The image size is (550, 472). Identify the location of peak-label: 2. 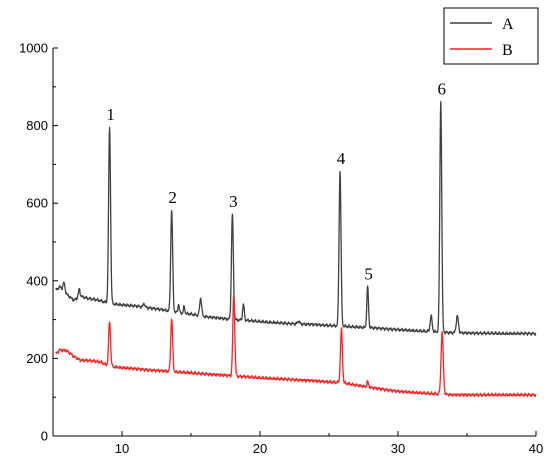
(172, 197).